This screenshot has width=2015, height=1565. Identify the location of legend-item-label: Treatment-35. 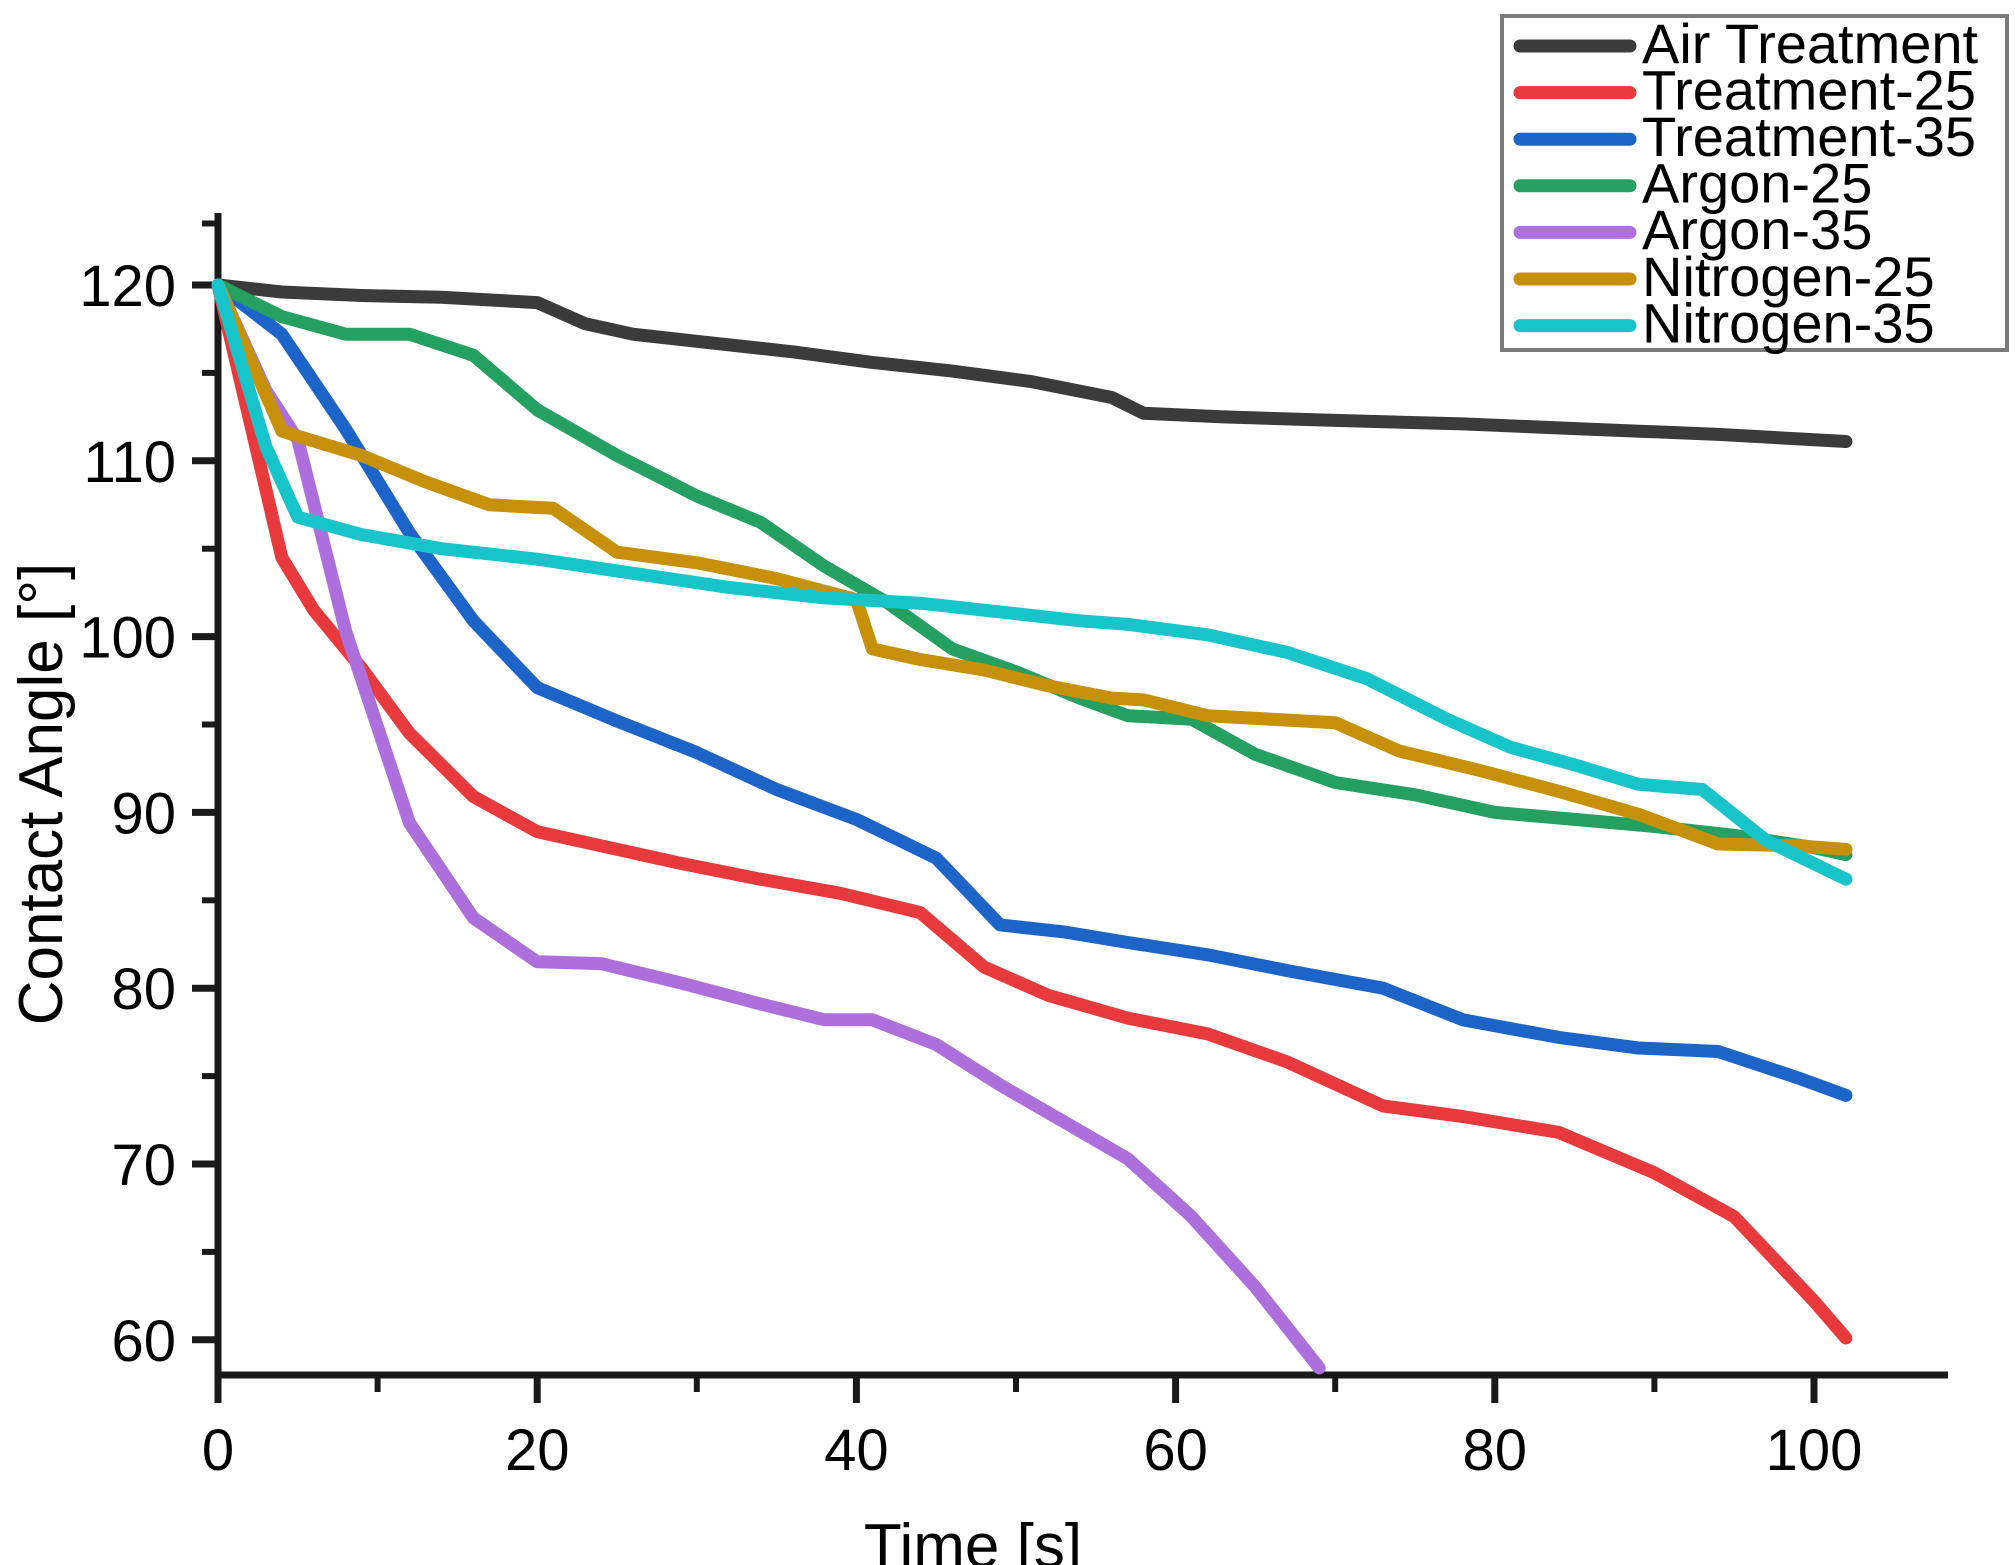
(1809, 136).